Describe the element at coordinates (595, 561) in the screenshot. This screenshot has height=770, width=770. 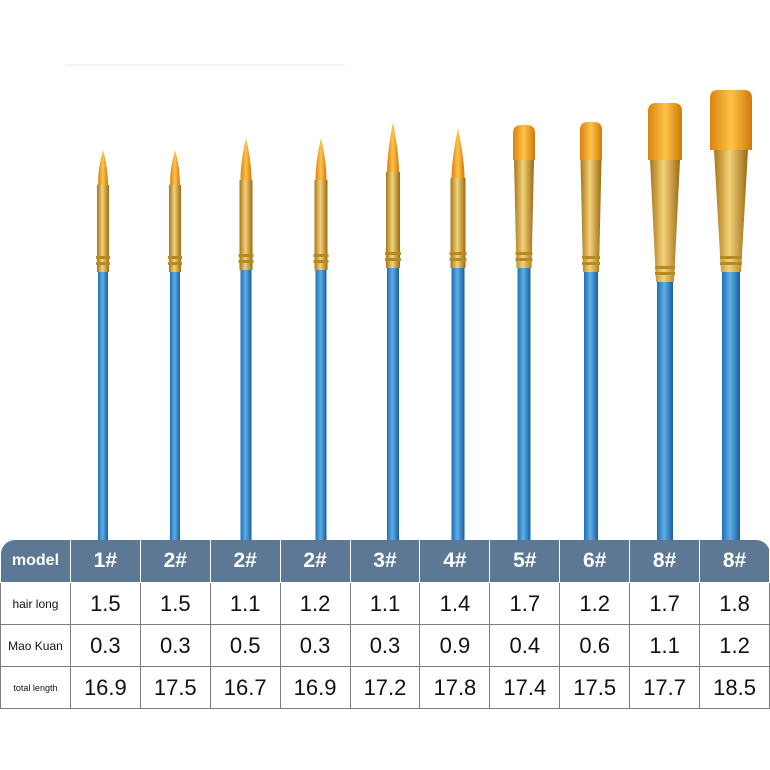
I see `header-cell: 6#` at that location.